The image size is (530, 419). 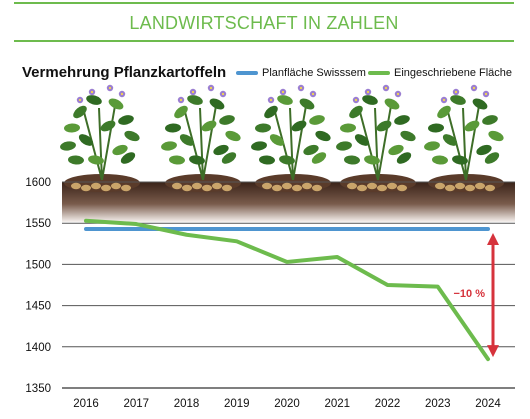 I want to click on x-tick-label: 2020, so click(x=287, y=404).